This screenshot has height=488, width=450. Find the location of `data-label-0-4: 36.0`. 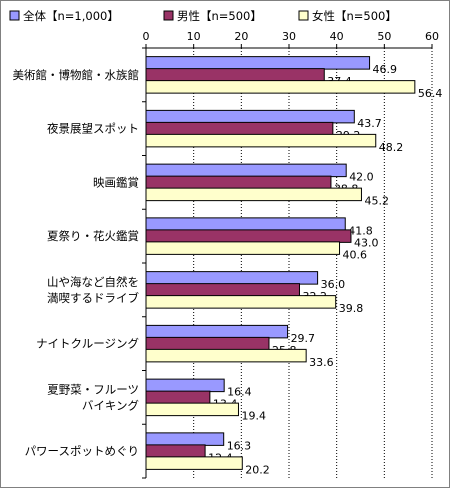

data-label-0-4: 36.0 is located at coordinates (333, 284).